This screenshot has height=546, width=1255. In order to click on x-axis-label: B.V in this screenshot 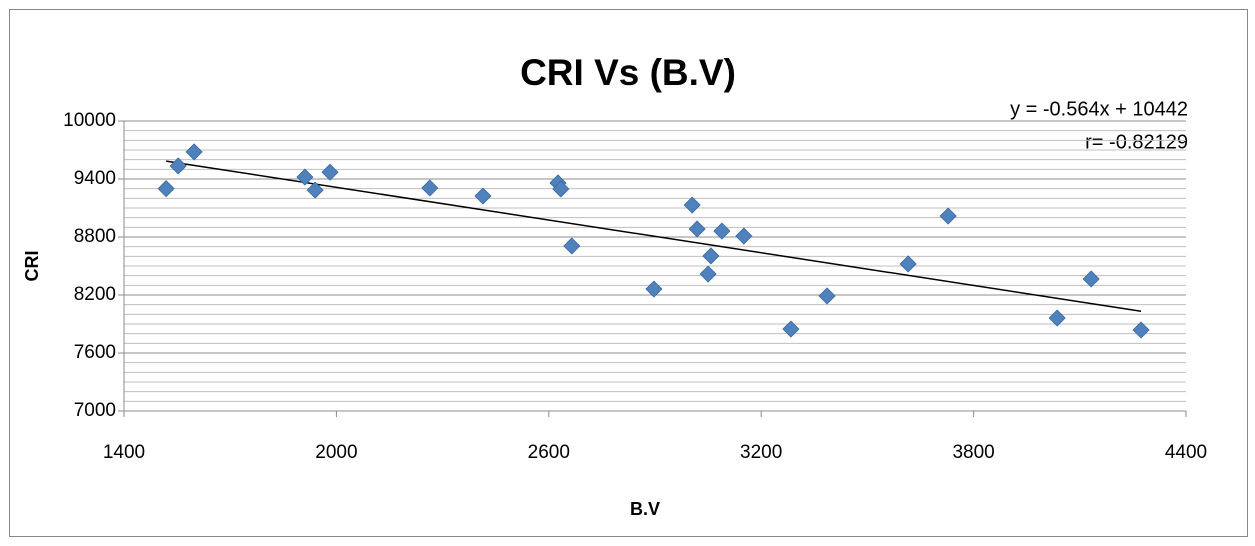, I will do `click(645, 509)`.